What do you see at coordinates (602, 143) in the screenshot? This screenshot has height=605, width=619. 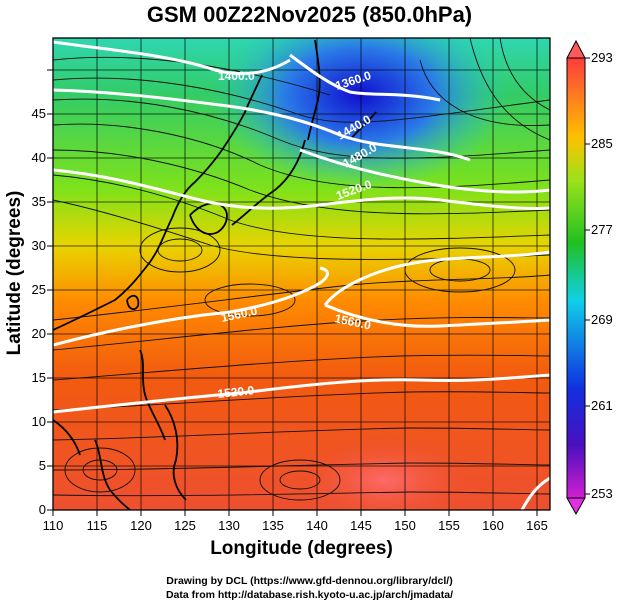 I see `colorbar-tick-label: 285` at bounding box center [602, 143].